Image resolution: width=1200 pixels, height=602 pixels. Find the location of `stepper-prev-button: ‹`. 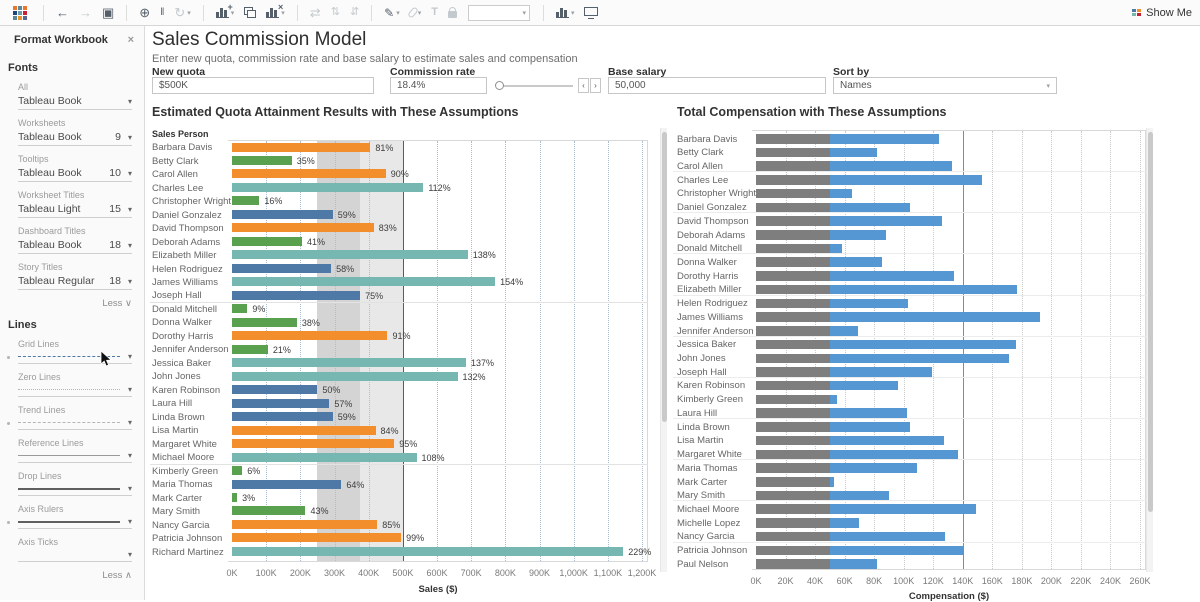

stepper-prev-button: ‹ is located at coordinates (583, 85).